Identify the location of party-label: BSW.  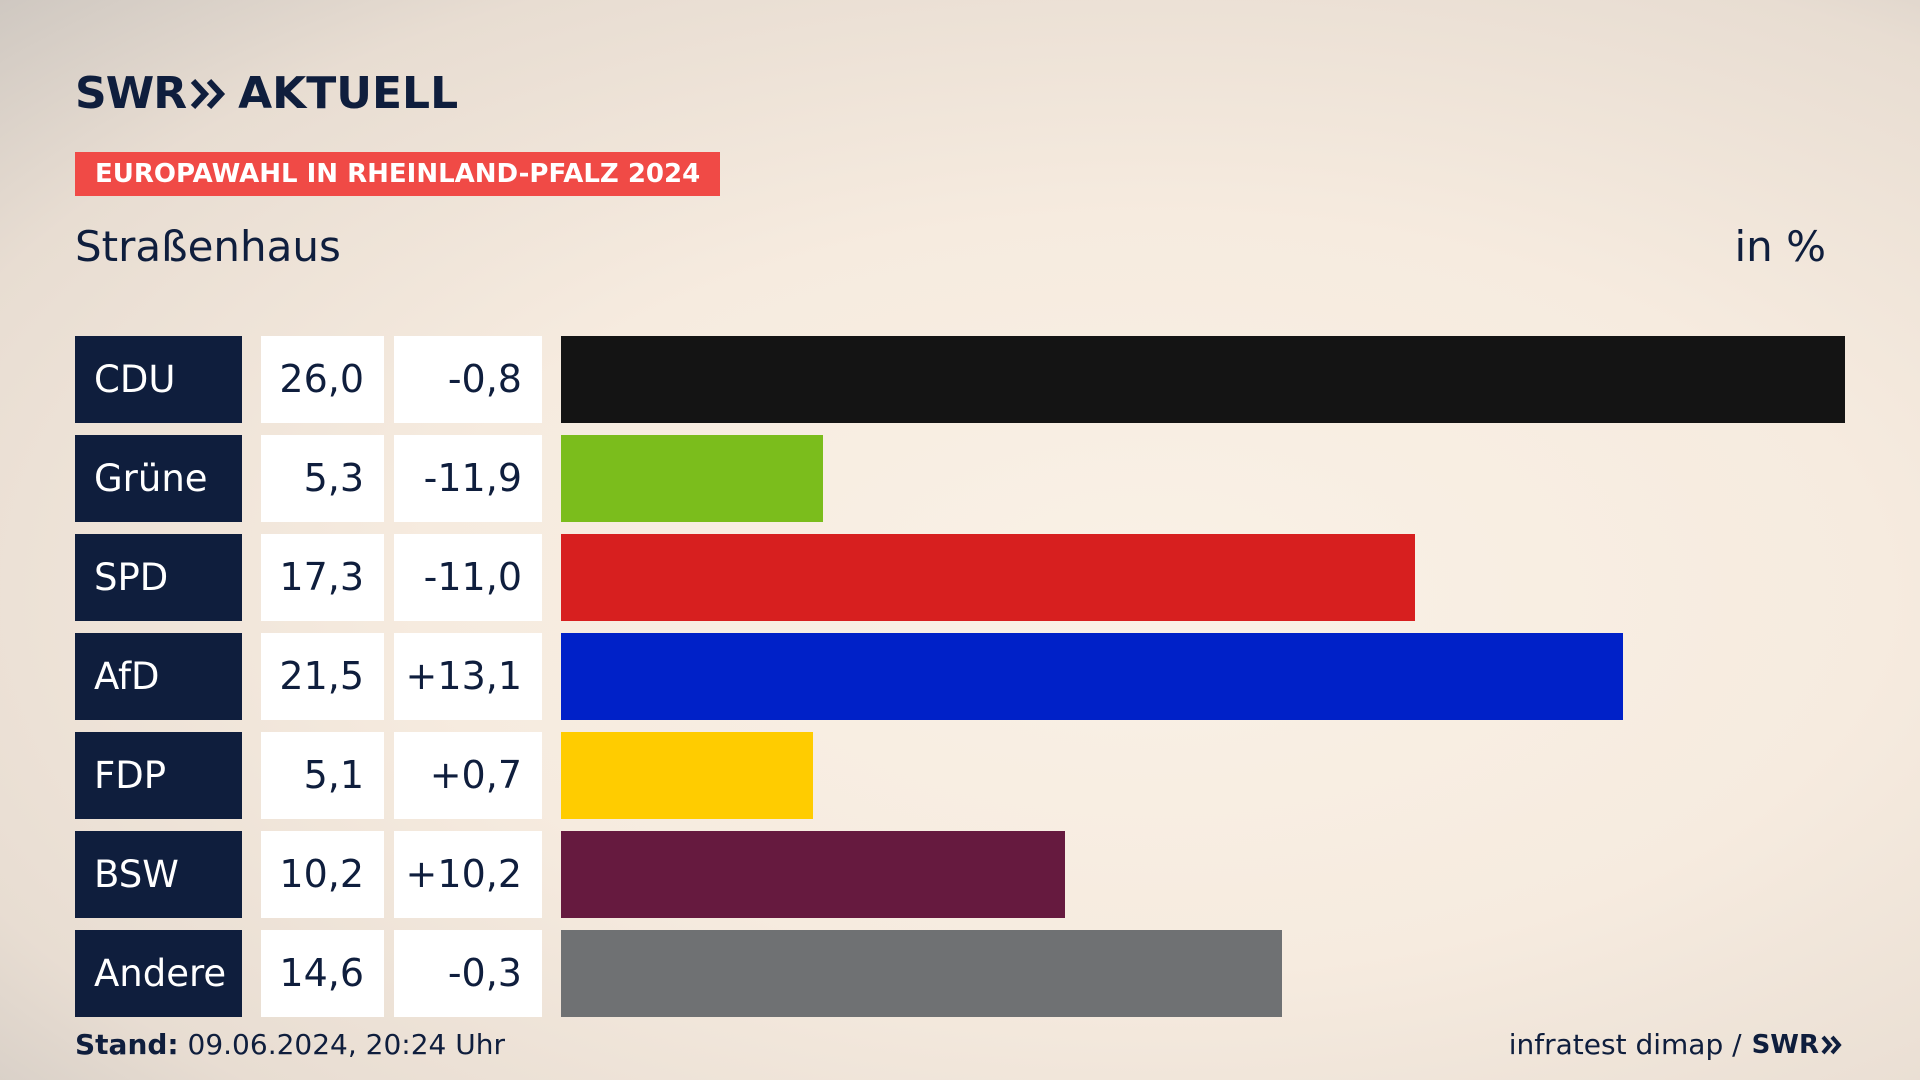
(158, 874).